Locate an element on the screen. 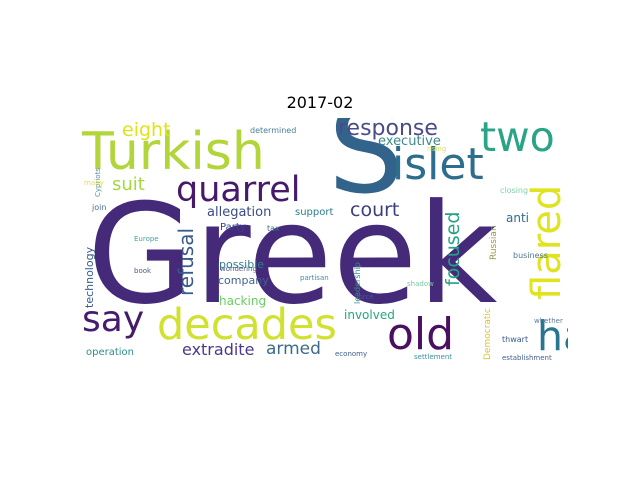 The width and height of the screenshot is (640, 480). word-response: response is located at coordinates (388, 129).